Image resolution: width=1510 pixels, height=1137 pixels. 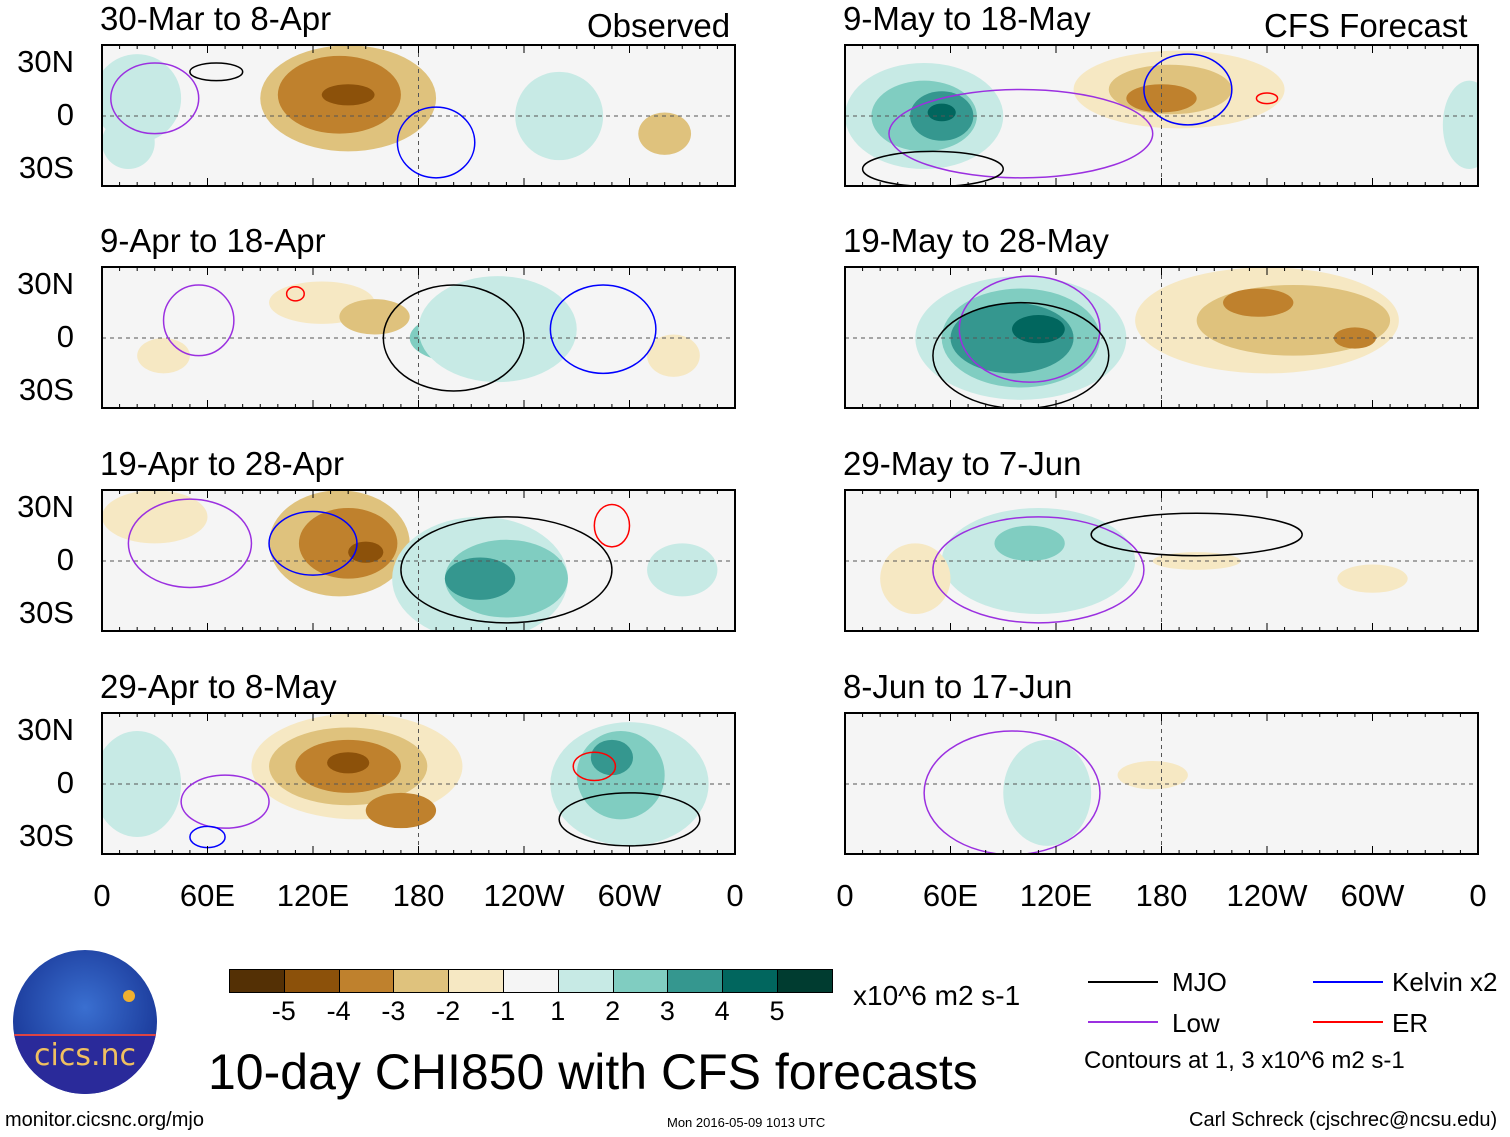 I want to click on colorbar-tick-label: -3, so click(x=393, y=1011).